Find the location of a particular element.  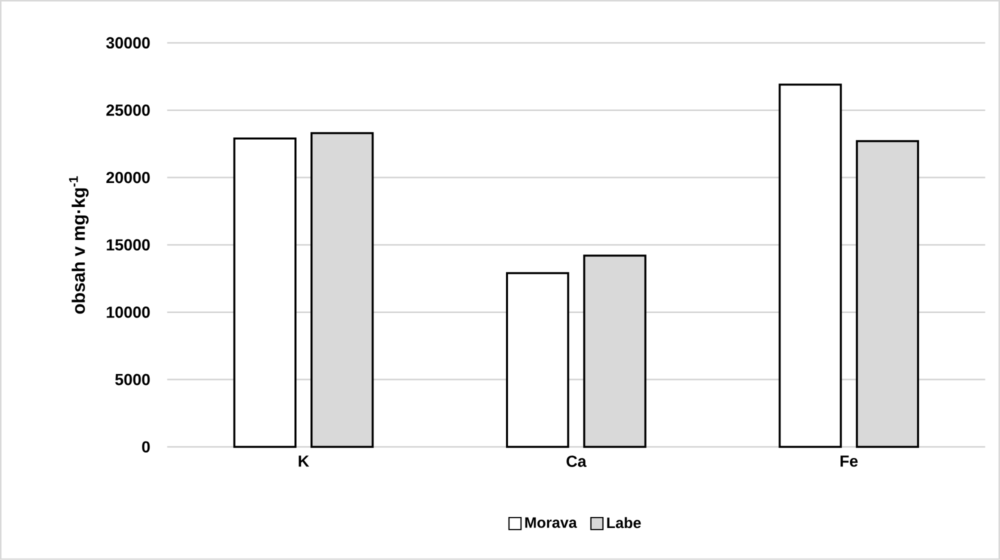

x-tick-label: K is located at coordinates (304, 461).